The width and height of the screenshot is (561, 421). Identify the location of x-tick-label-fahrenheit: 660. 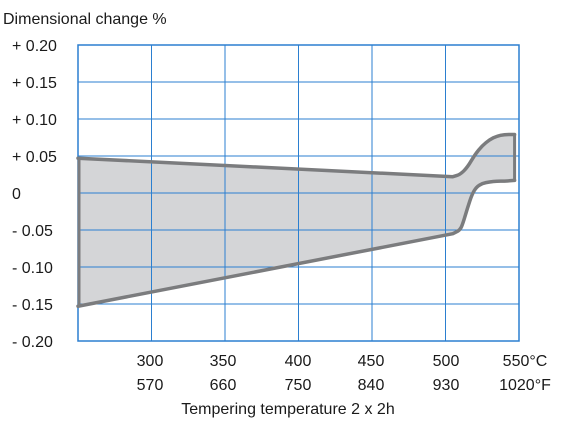
(223, 385).